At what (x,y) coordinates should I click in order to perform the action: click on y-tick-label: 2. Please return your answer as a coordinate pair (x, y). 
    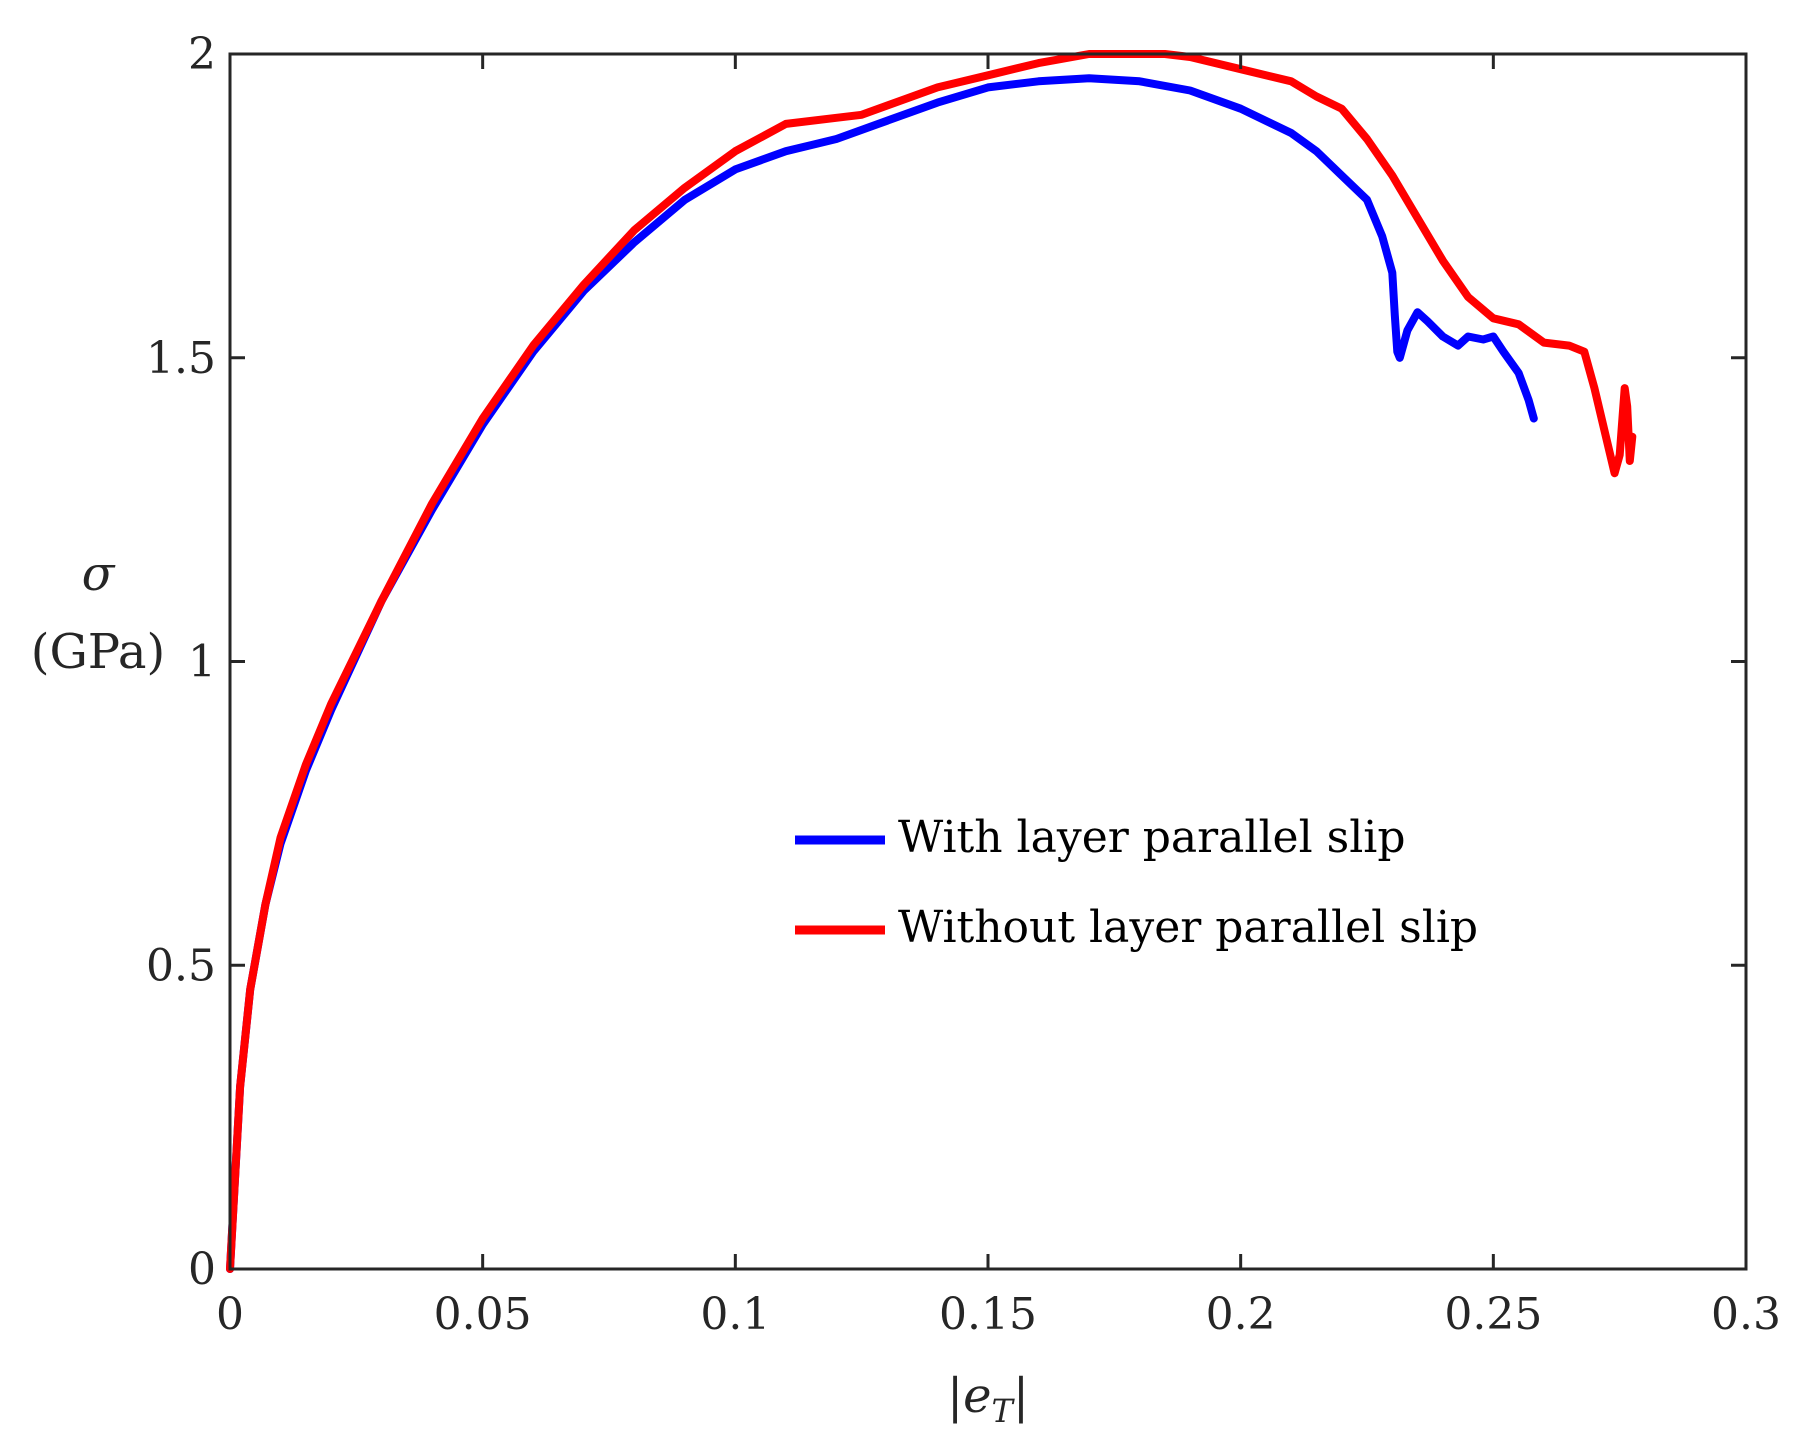
    Looking at the image, I should click on (202, 54).